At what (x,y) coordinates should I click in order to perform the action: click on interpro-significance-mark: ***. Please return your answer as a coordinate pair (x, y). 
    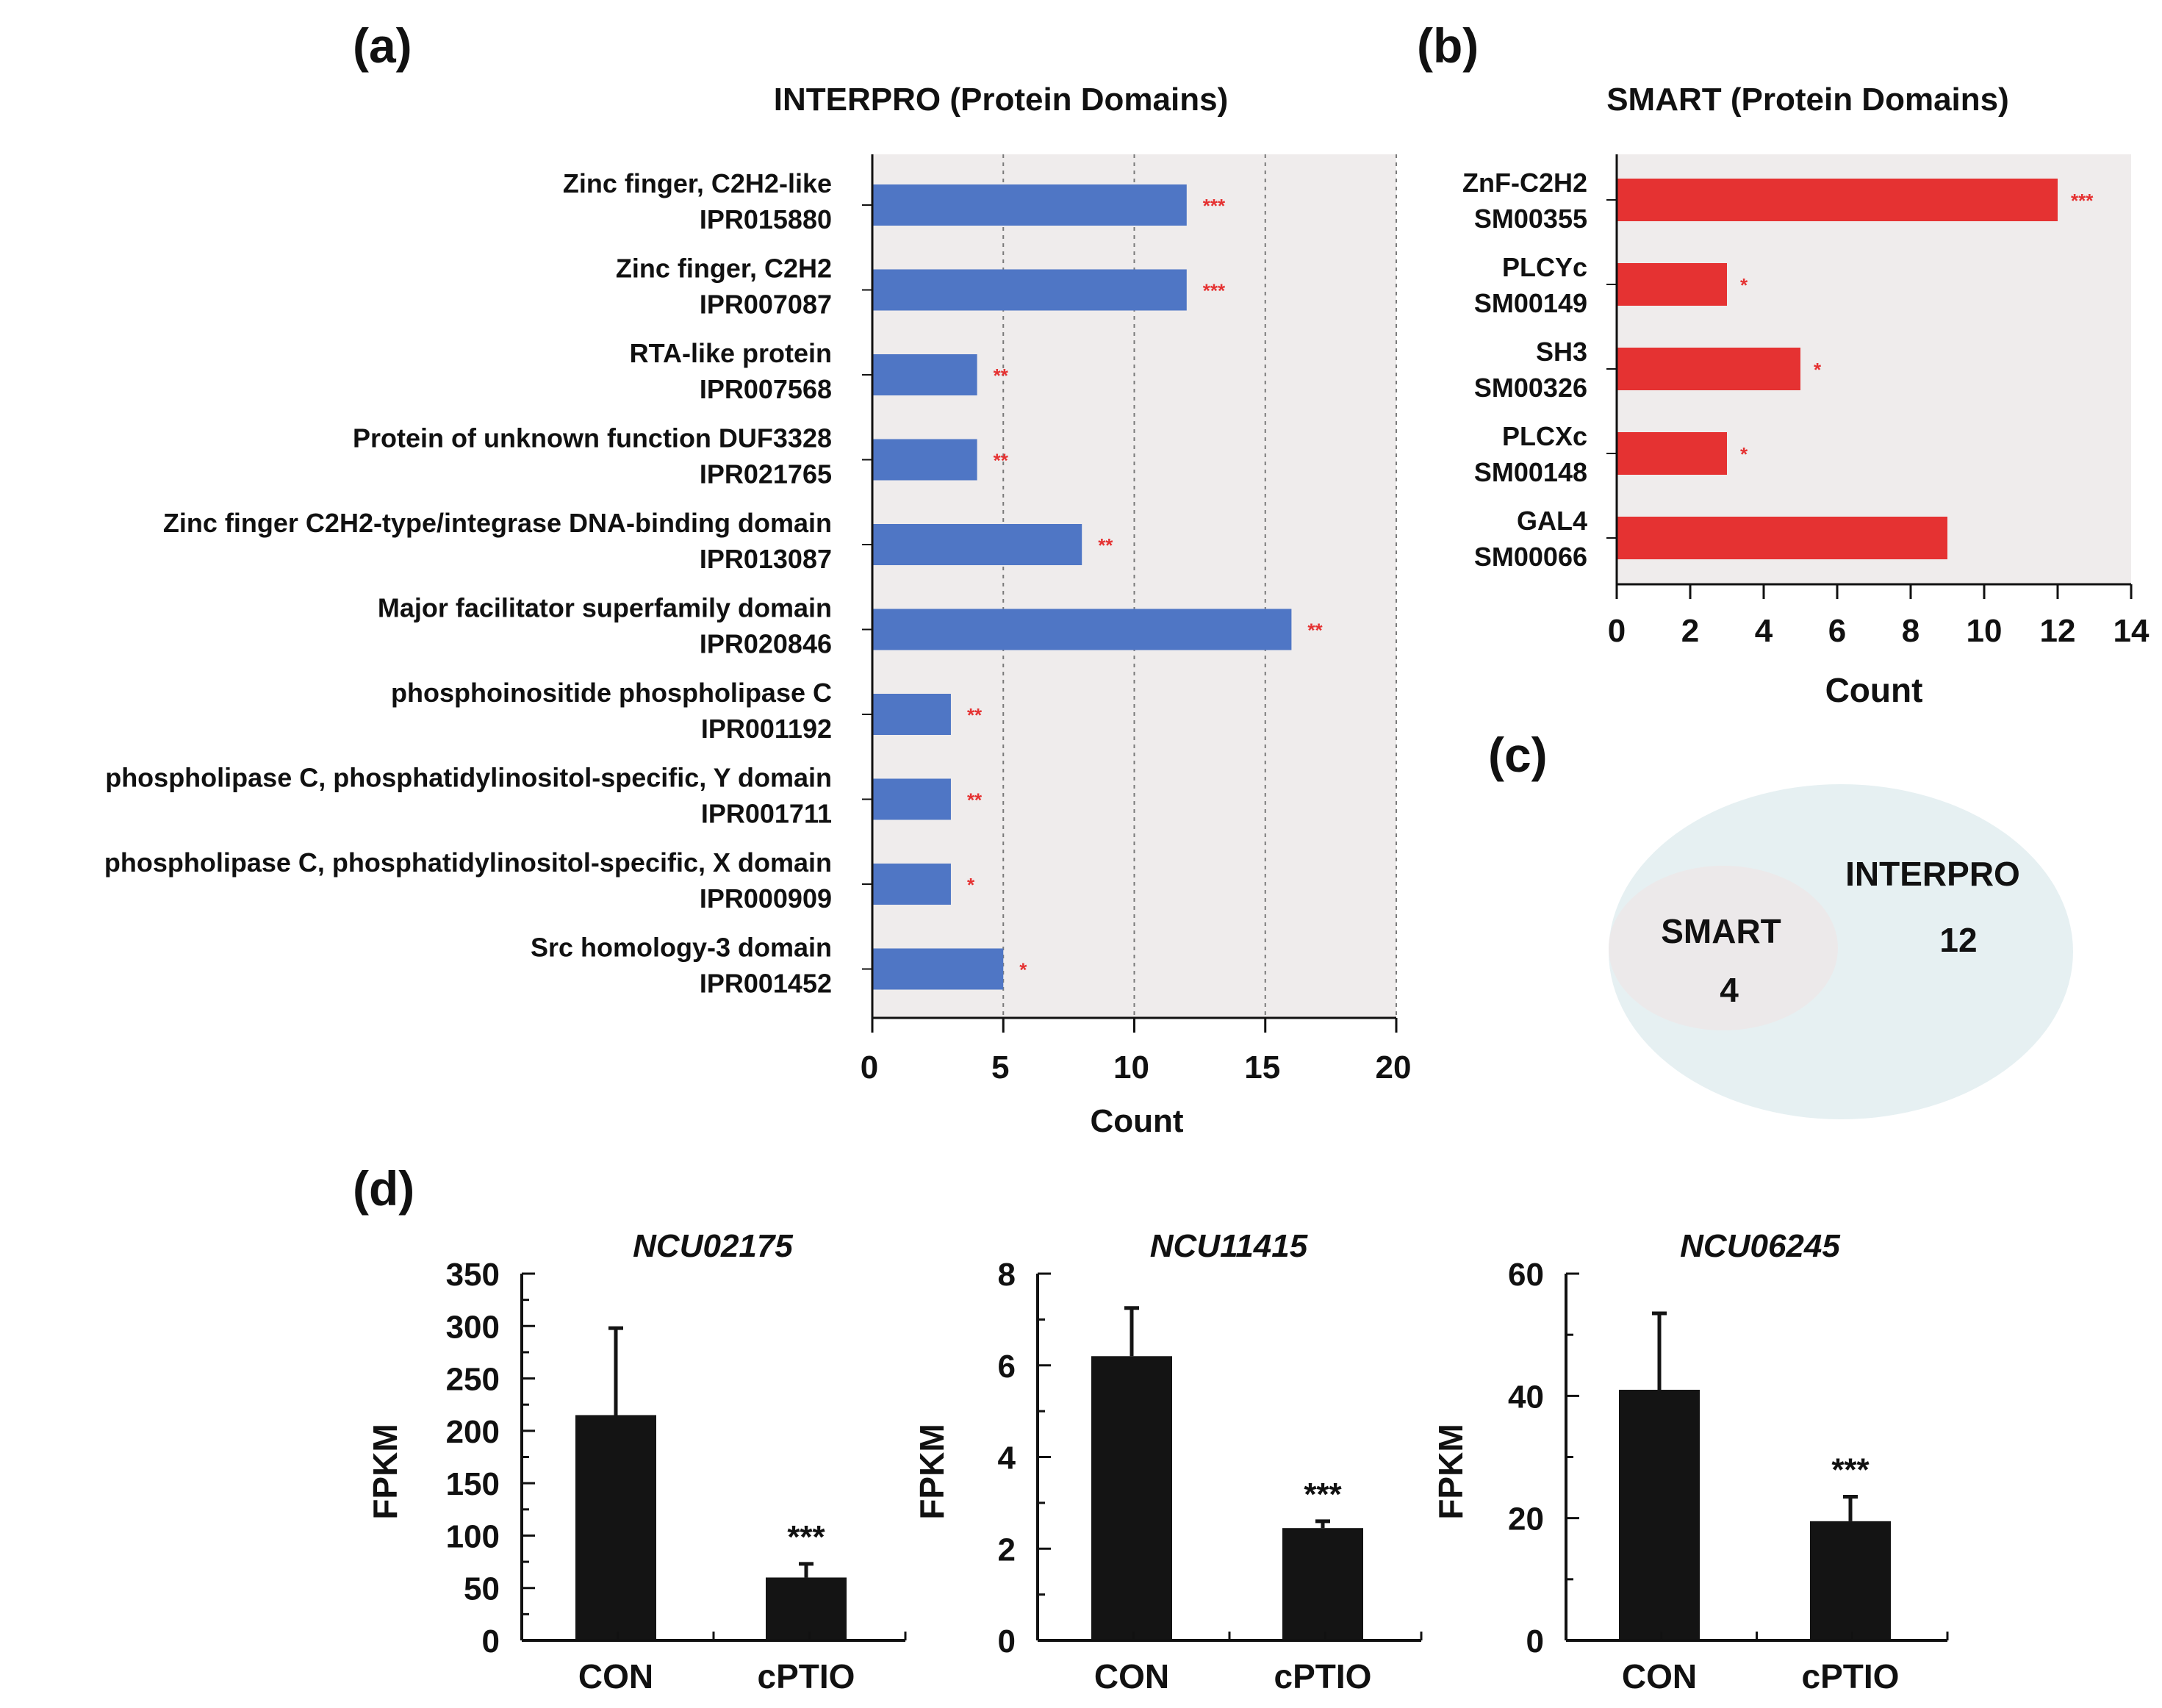
    Looking at the image, I should click on (1215, 206).